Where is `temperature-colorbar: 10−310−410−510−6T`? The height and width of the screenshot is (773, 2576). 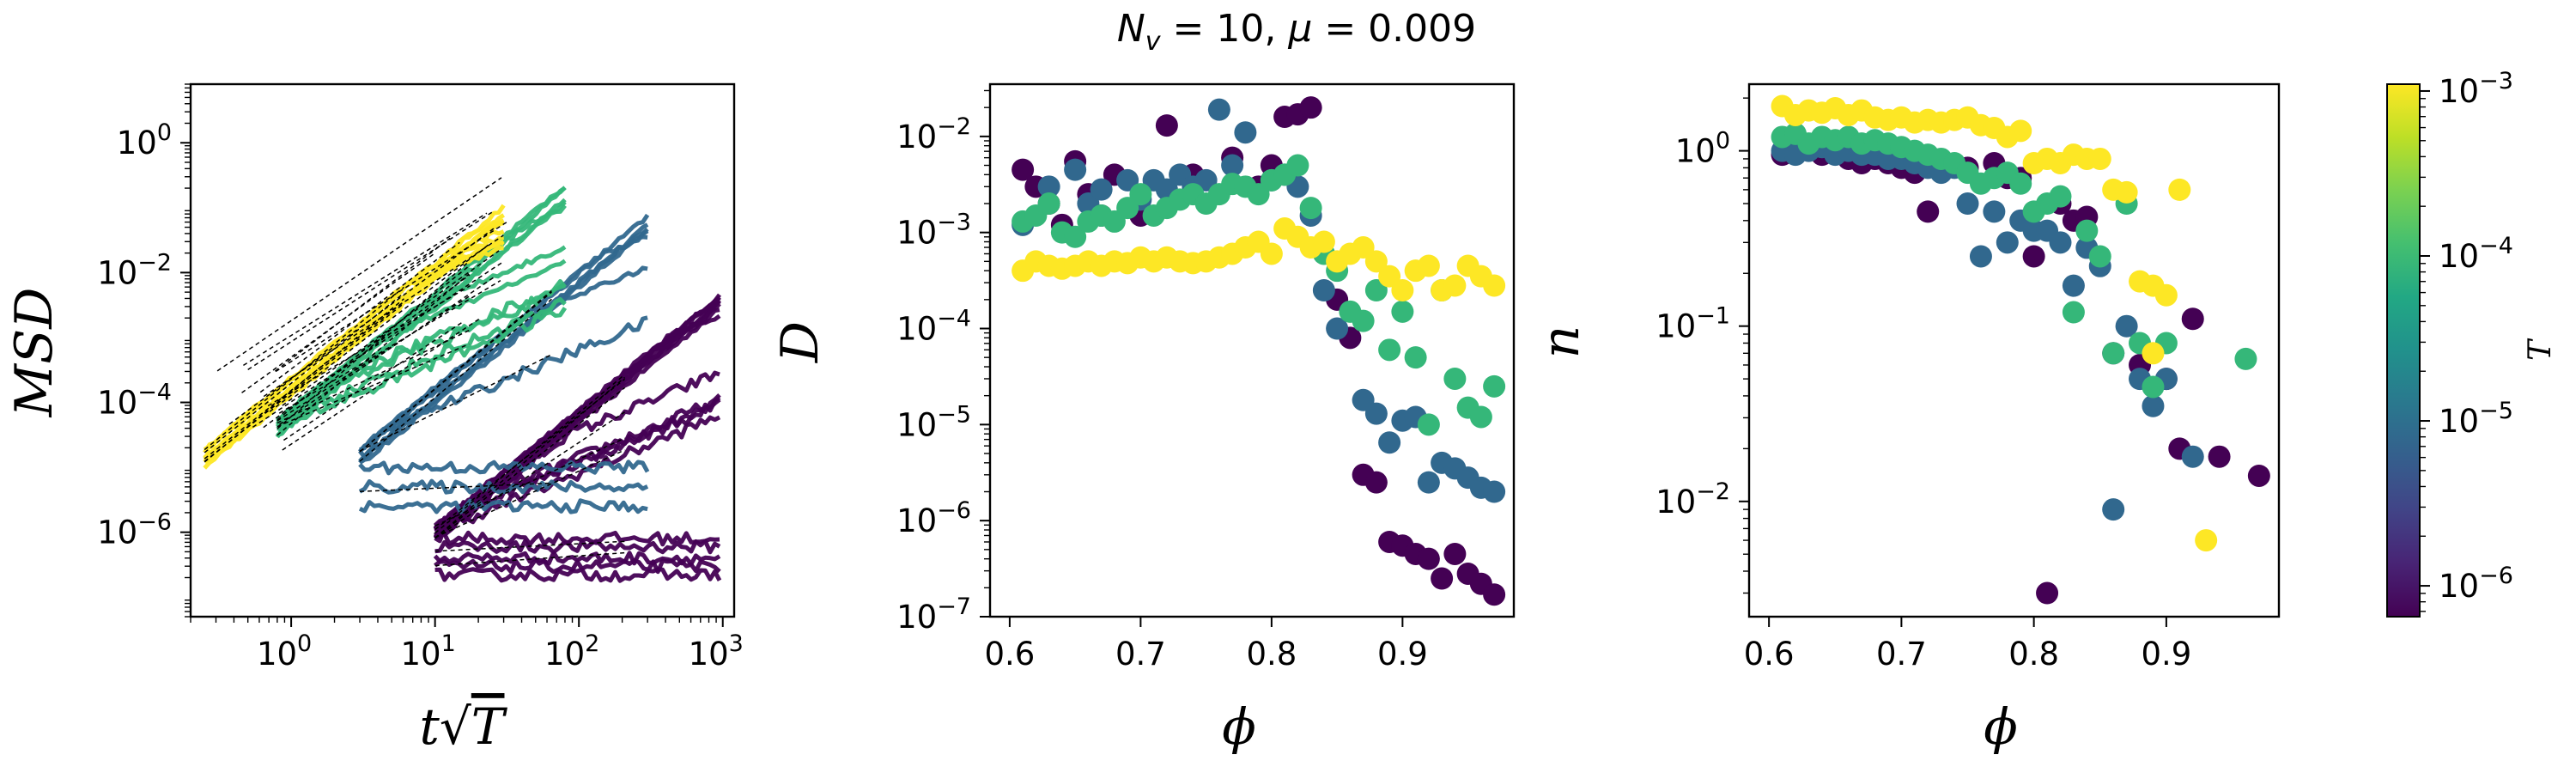 temperature-colorbar: 10−310−410−510−6T is located at coordinates (2472, 343).